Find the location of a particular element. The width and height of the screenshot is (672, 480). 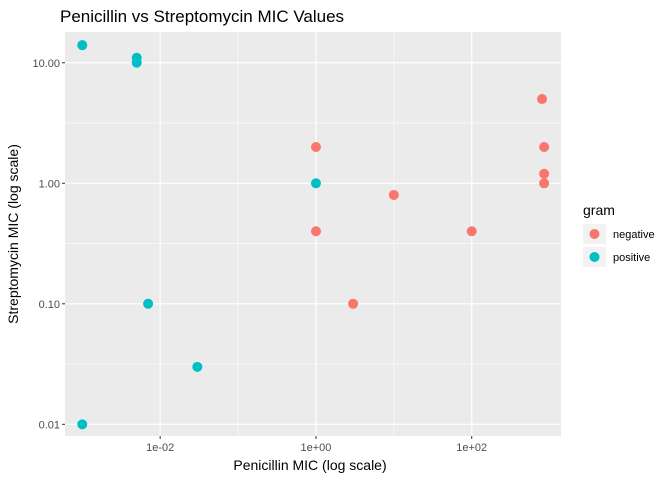

y-tick-label: 1.00 is located at coordinates (49, 184).